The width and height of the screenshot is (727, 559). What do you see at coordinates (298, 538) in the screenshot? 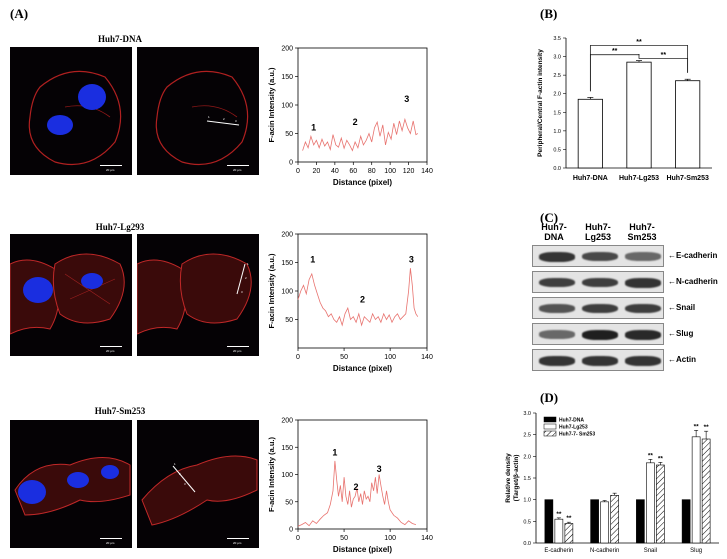
I see `x-tick-label: 0` at bounding box center [298, 538].